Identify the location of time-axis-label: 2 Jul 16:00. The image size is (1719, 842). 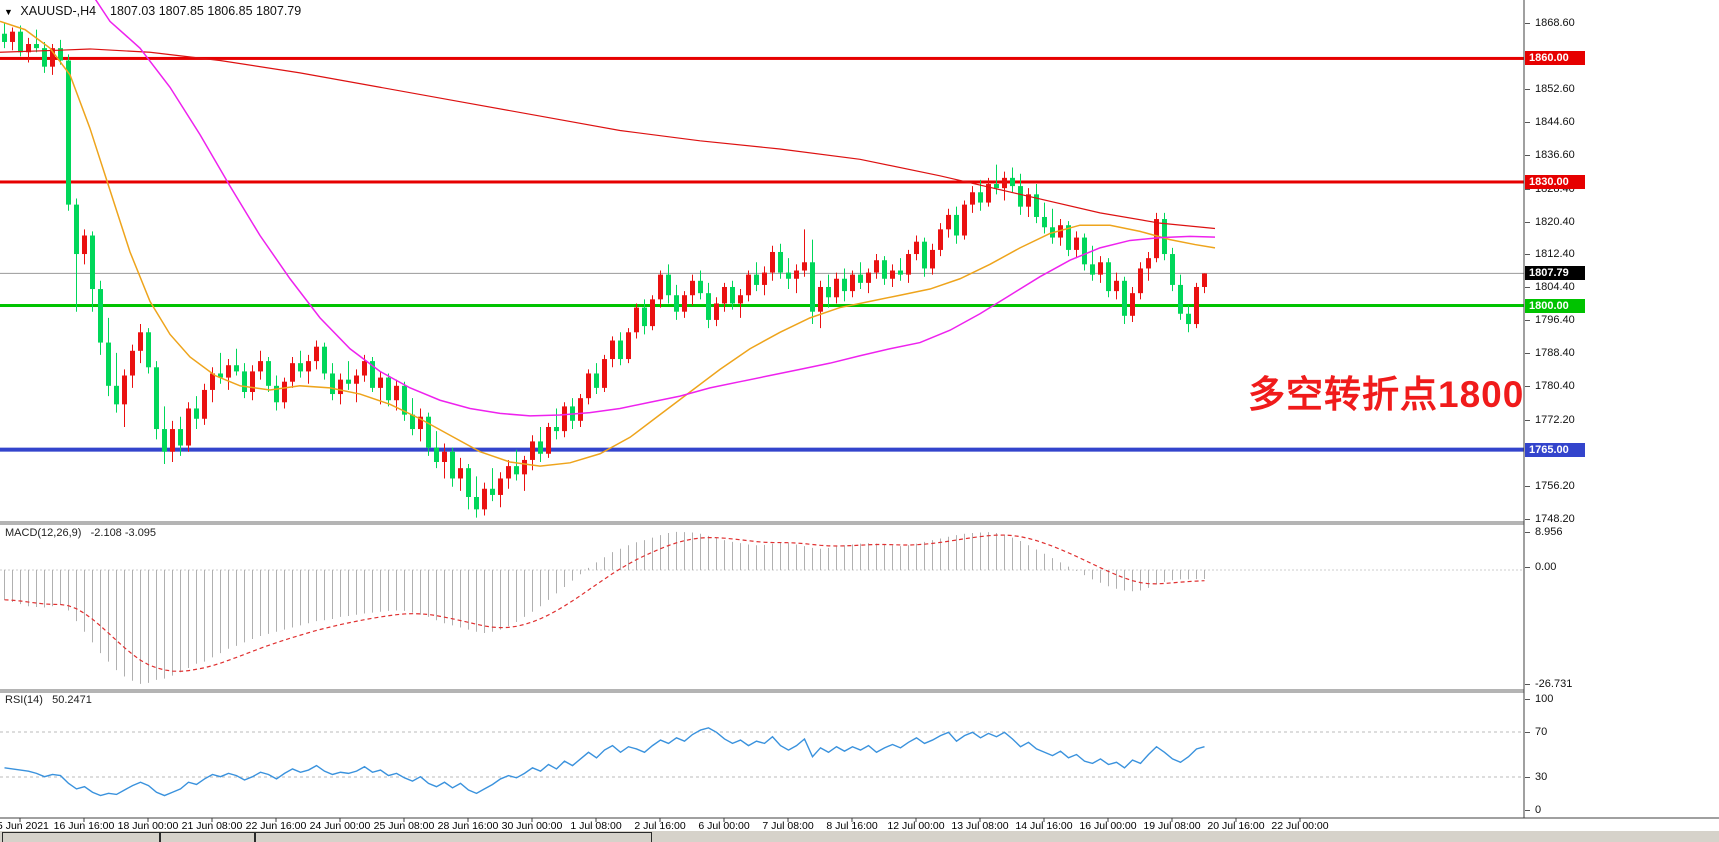
(660, 826).